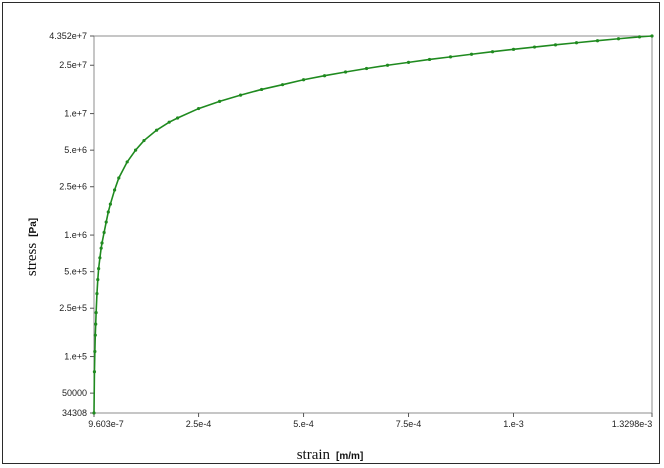 This screenshot has height=468, width=664. Describe the element at coordinates (74, 413) in the screenshot. I see `y-tick-label: 34308` at that location.